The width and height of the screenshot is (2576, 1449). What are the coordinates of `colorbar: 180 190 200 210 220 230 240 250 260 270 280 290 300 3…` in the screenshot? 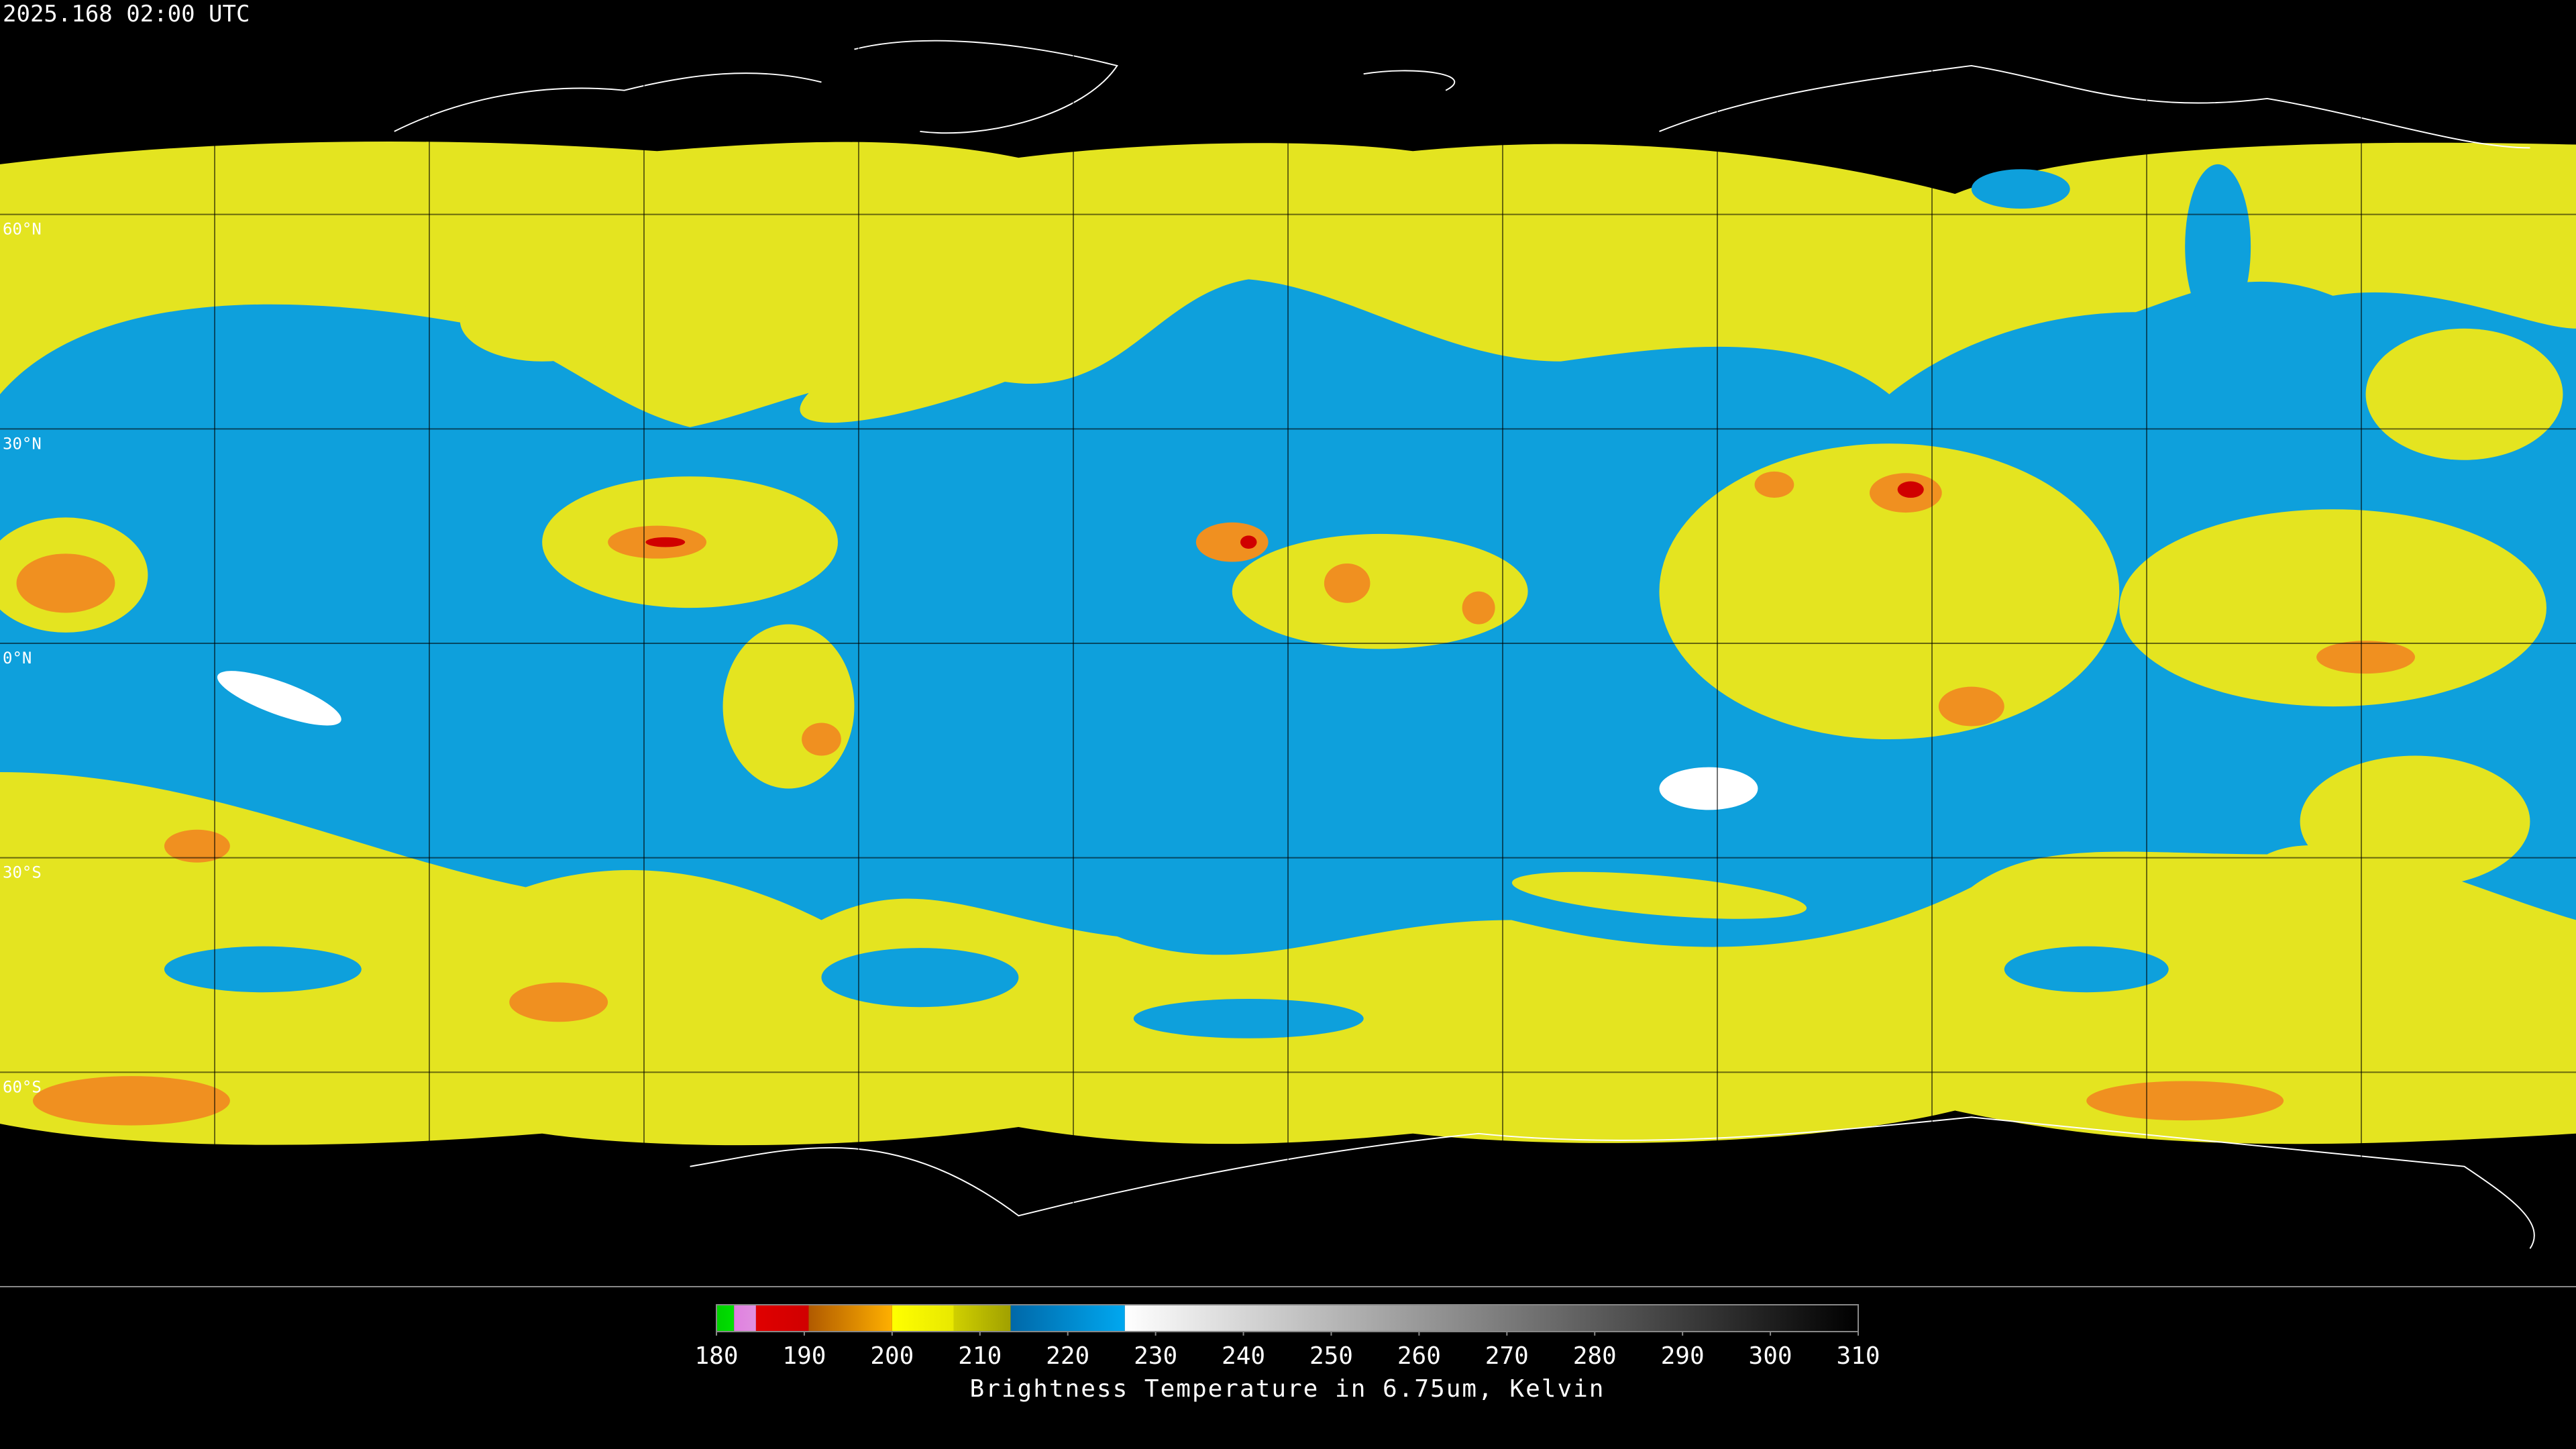 It's located at (1287, 1337).